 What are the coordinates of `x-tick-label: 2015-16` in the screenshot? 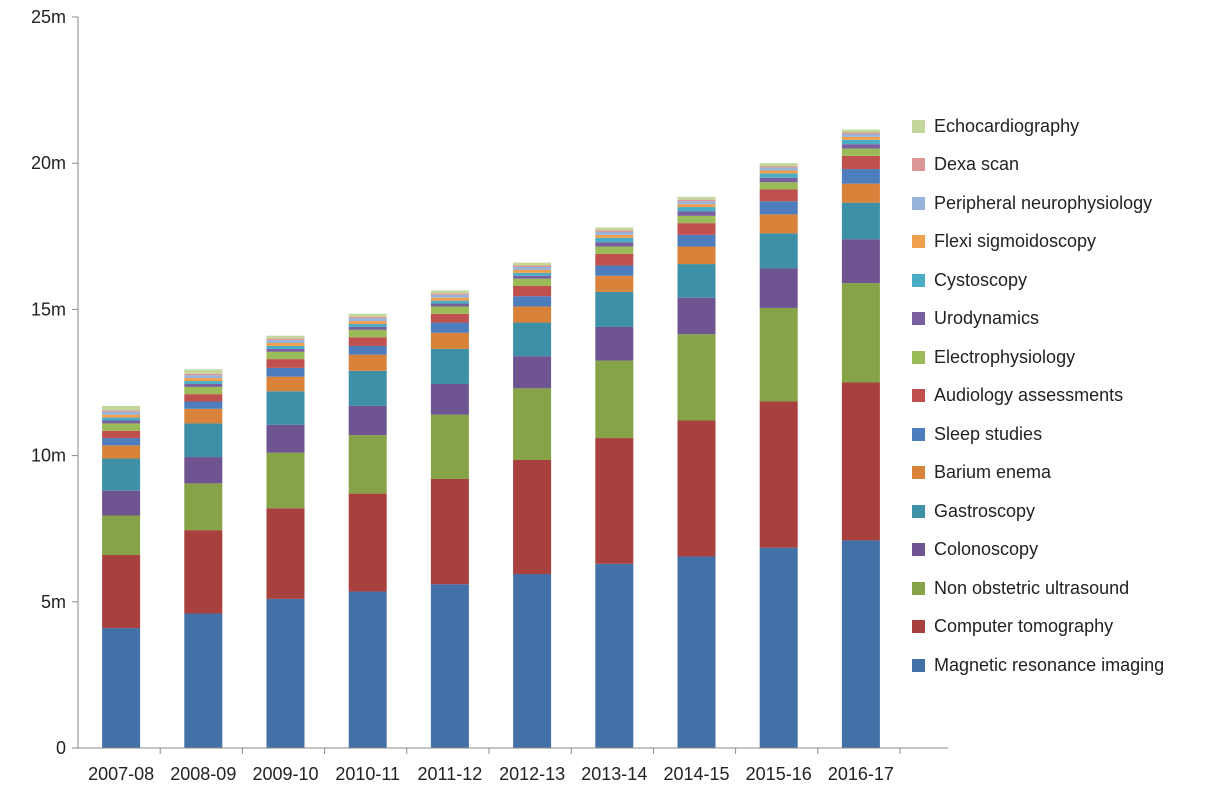 It's located at (779, 774).